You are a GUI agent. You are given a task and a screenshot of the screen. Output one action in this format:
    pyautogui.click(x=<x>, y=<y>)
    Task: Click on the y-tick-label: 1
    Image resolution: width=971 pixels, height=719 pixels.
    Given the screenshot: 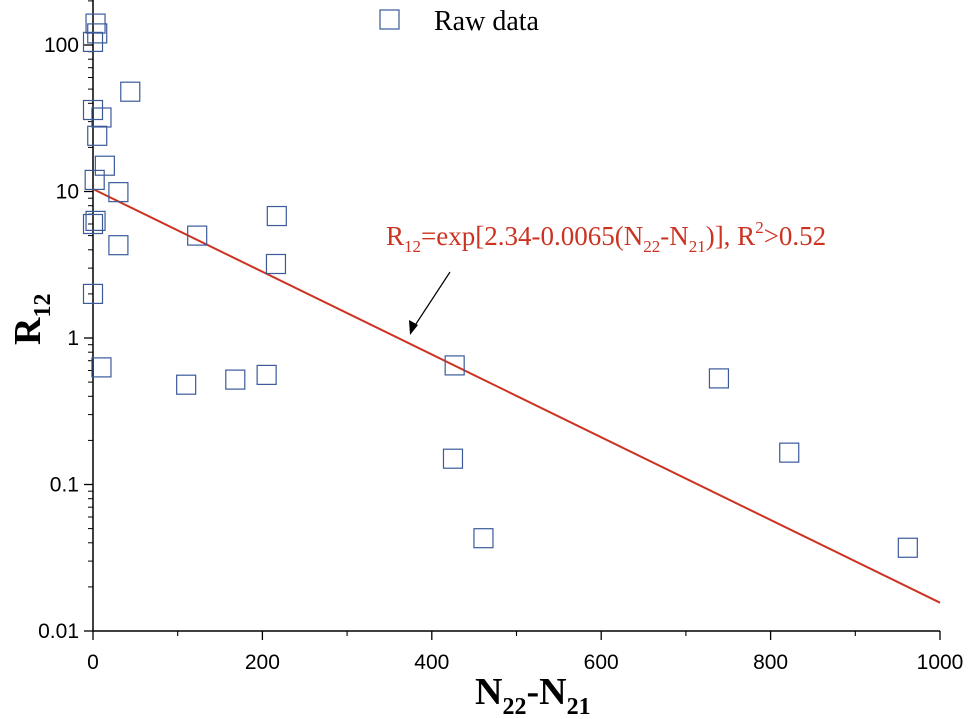 What is the action you would take?
    pyautogui.click(x=73, y=338)
    